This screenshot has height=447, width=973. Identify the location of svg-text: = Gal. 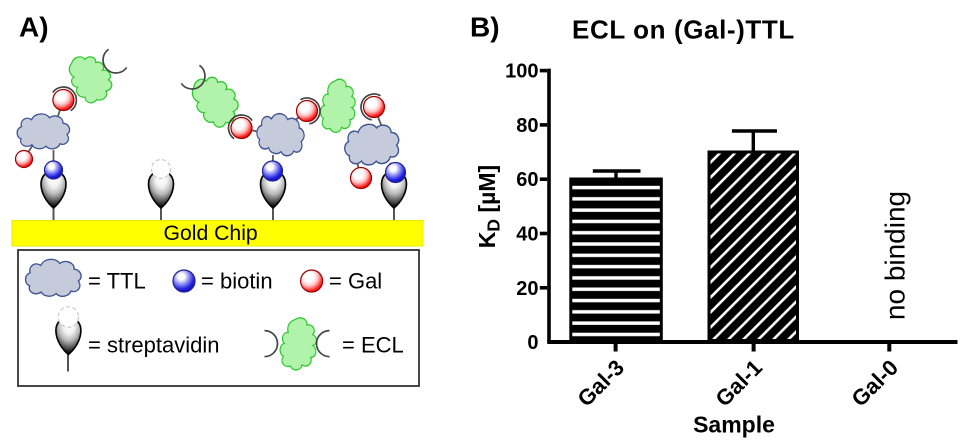
(355, 281).